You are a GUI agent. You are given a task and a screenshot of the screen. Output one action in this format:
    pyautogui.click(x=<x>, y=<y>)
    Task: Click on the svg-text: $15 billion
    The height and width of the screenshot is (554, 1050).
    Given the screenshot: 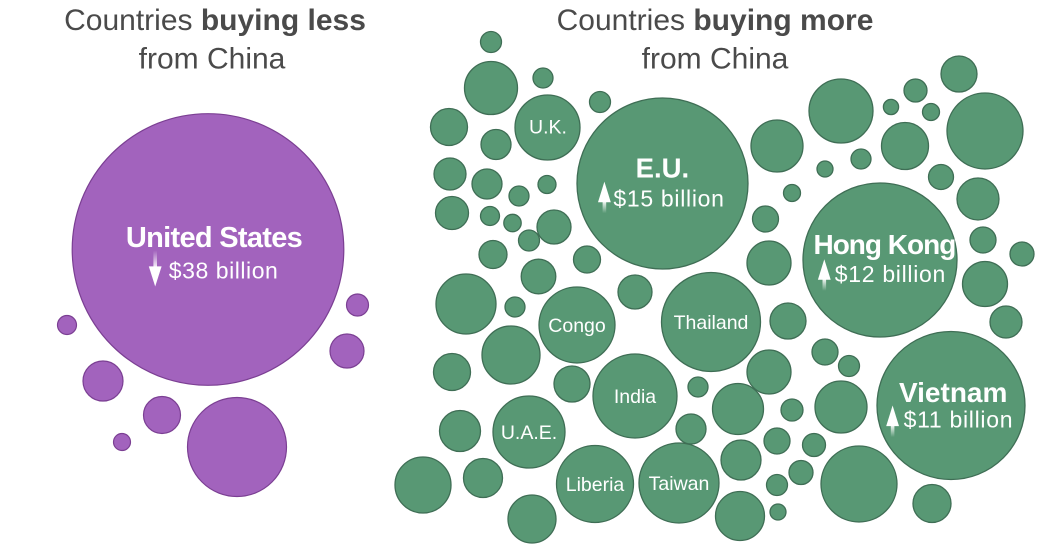 What is the action you would take?
    pyautogui.click(x=668, y=198)
    